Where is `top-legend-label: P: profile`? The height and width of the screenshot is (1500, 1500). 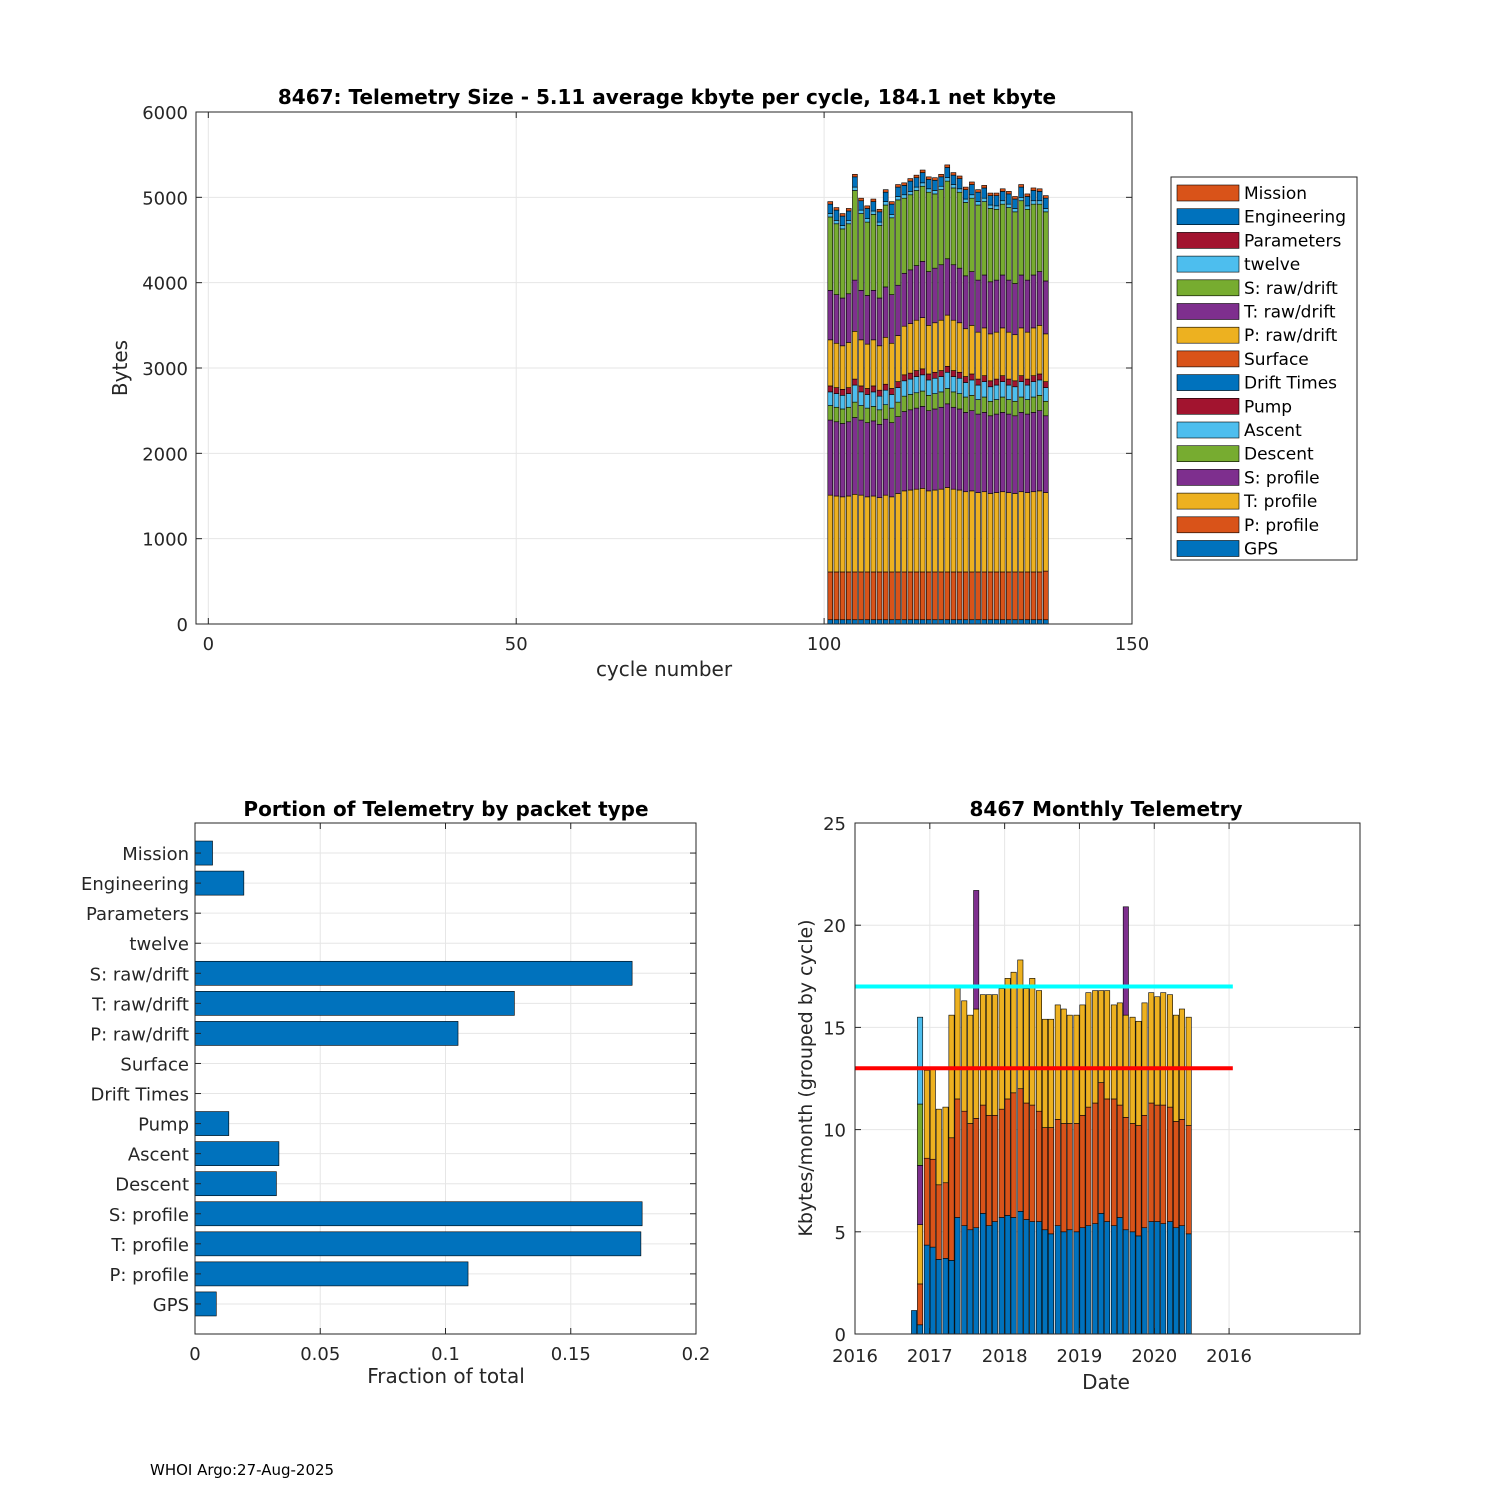
top-legend-label: P: profile is located at coordinates (1281, 526).